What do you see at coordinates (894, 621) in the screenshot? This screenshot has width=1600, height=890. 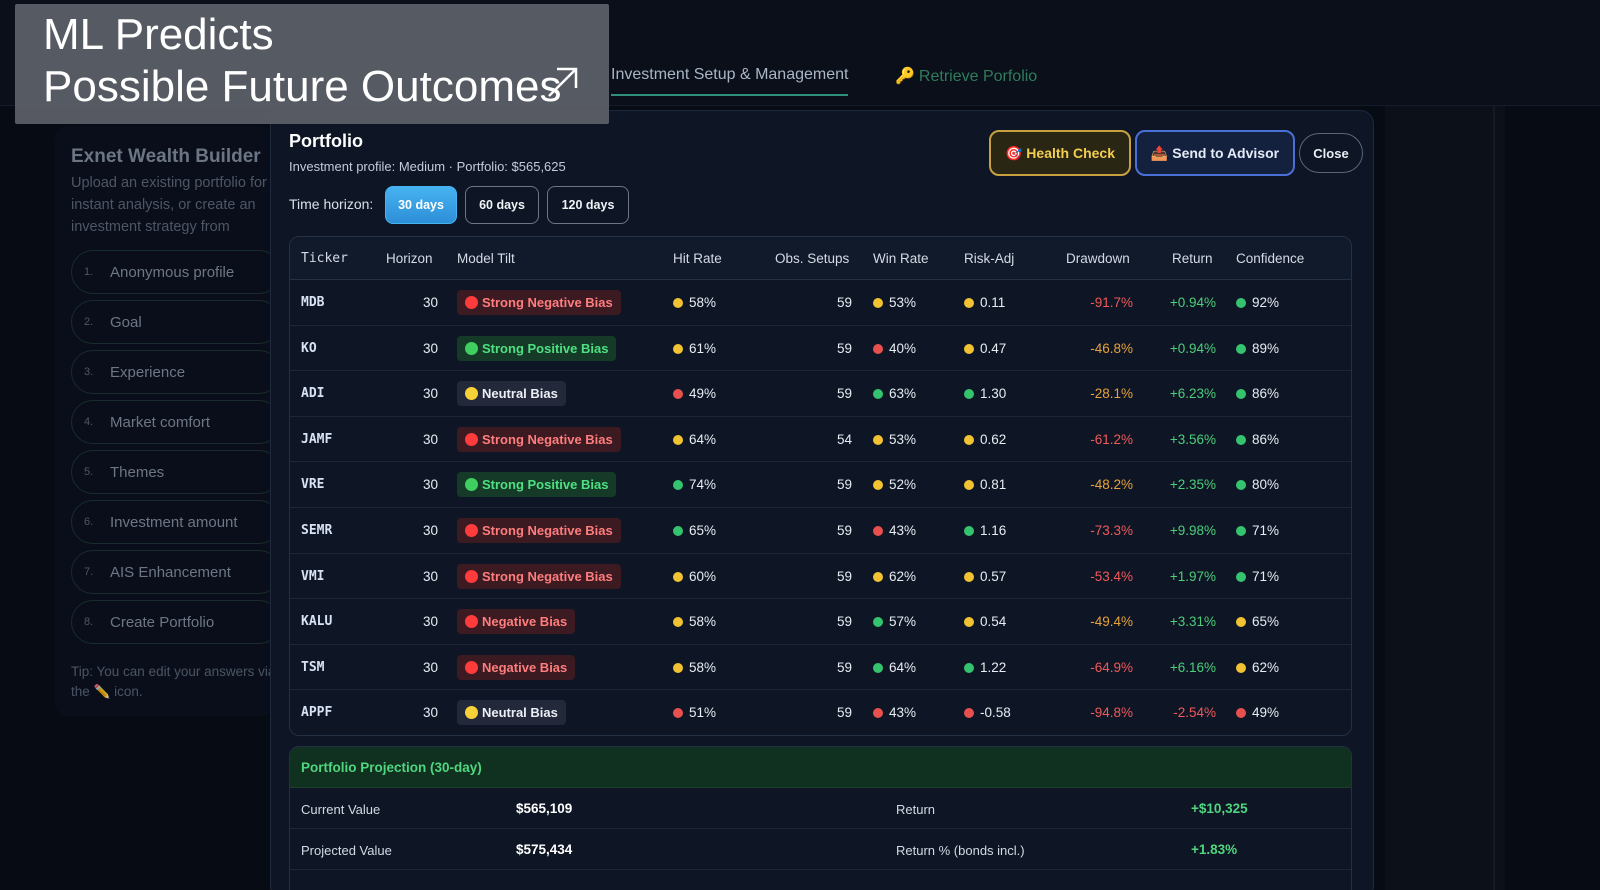 I see `win-rate: 57%` at bounding box center [894, 621].